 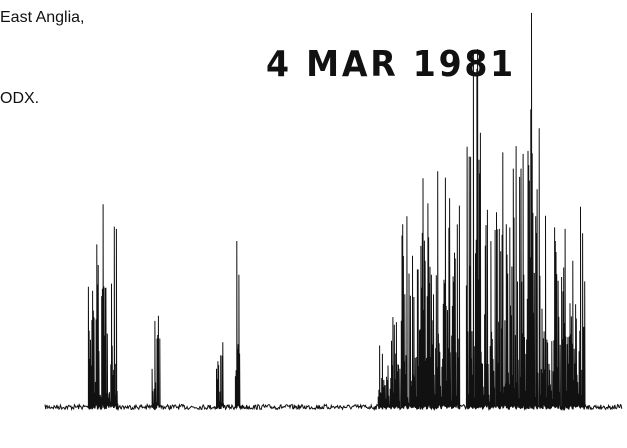 I want to click on text-line: East Anglia,, so click(x=42, y=17).